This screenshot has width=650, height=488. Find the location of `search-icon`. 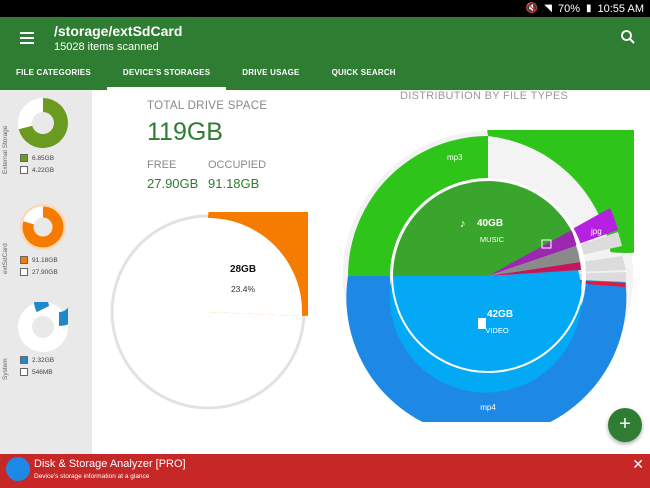

search-icon is located at coordinates (628, 37).